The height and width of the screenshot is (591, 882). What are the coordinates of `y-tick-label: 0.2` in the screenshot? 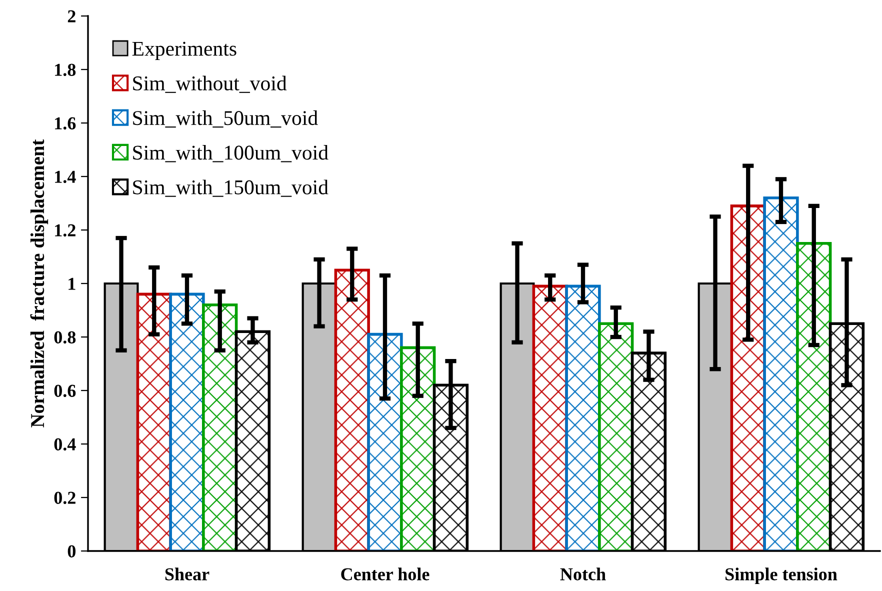 It's located at (65, 498).